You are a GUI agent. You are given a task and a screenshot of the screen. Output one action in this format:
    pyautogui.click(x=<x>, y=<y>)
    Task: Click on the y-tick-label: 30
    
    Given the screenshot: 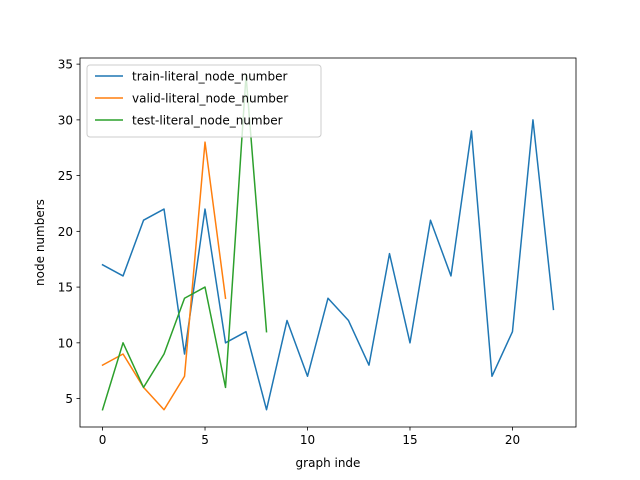 What is the action you would take?
    pyautogui.click(x=65, y=120)
    